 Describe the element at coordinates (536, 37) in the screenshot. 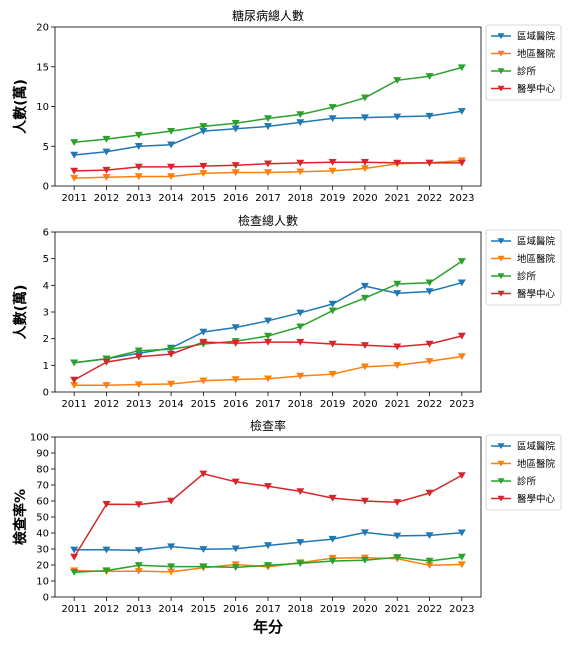

I see `legend-entry: 區域醫院` at that location.